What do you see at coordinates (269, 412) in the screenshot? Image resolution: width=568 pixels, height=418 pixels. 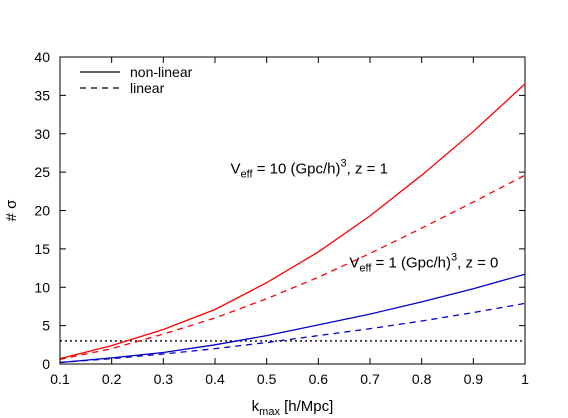 I see `x-axis-label-subscript: max` at bounding box center [269, 412].